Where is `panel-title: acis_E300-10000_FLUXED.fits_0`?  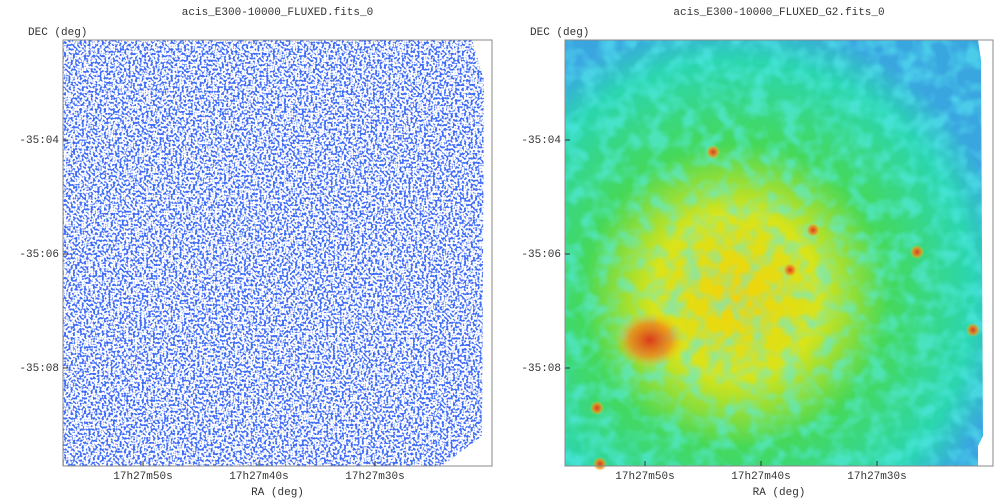
panel-title: acis_E300-10000_FLUXED.fits_0 is located at coordinates (277, 13).